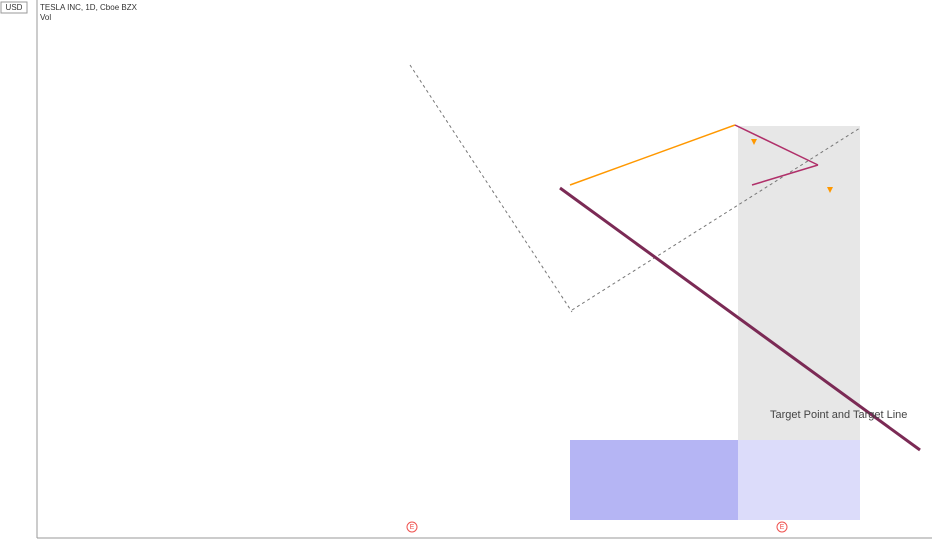  Describe the element at coordinates (799, 480) in the screenshot. I see `blue-zone-right` at that location.